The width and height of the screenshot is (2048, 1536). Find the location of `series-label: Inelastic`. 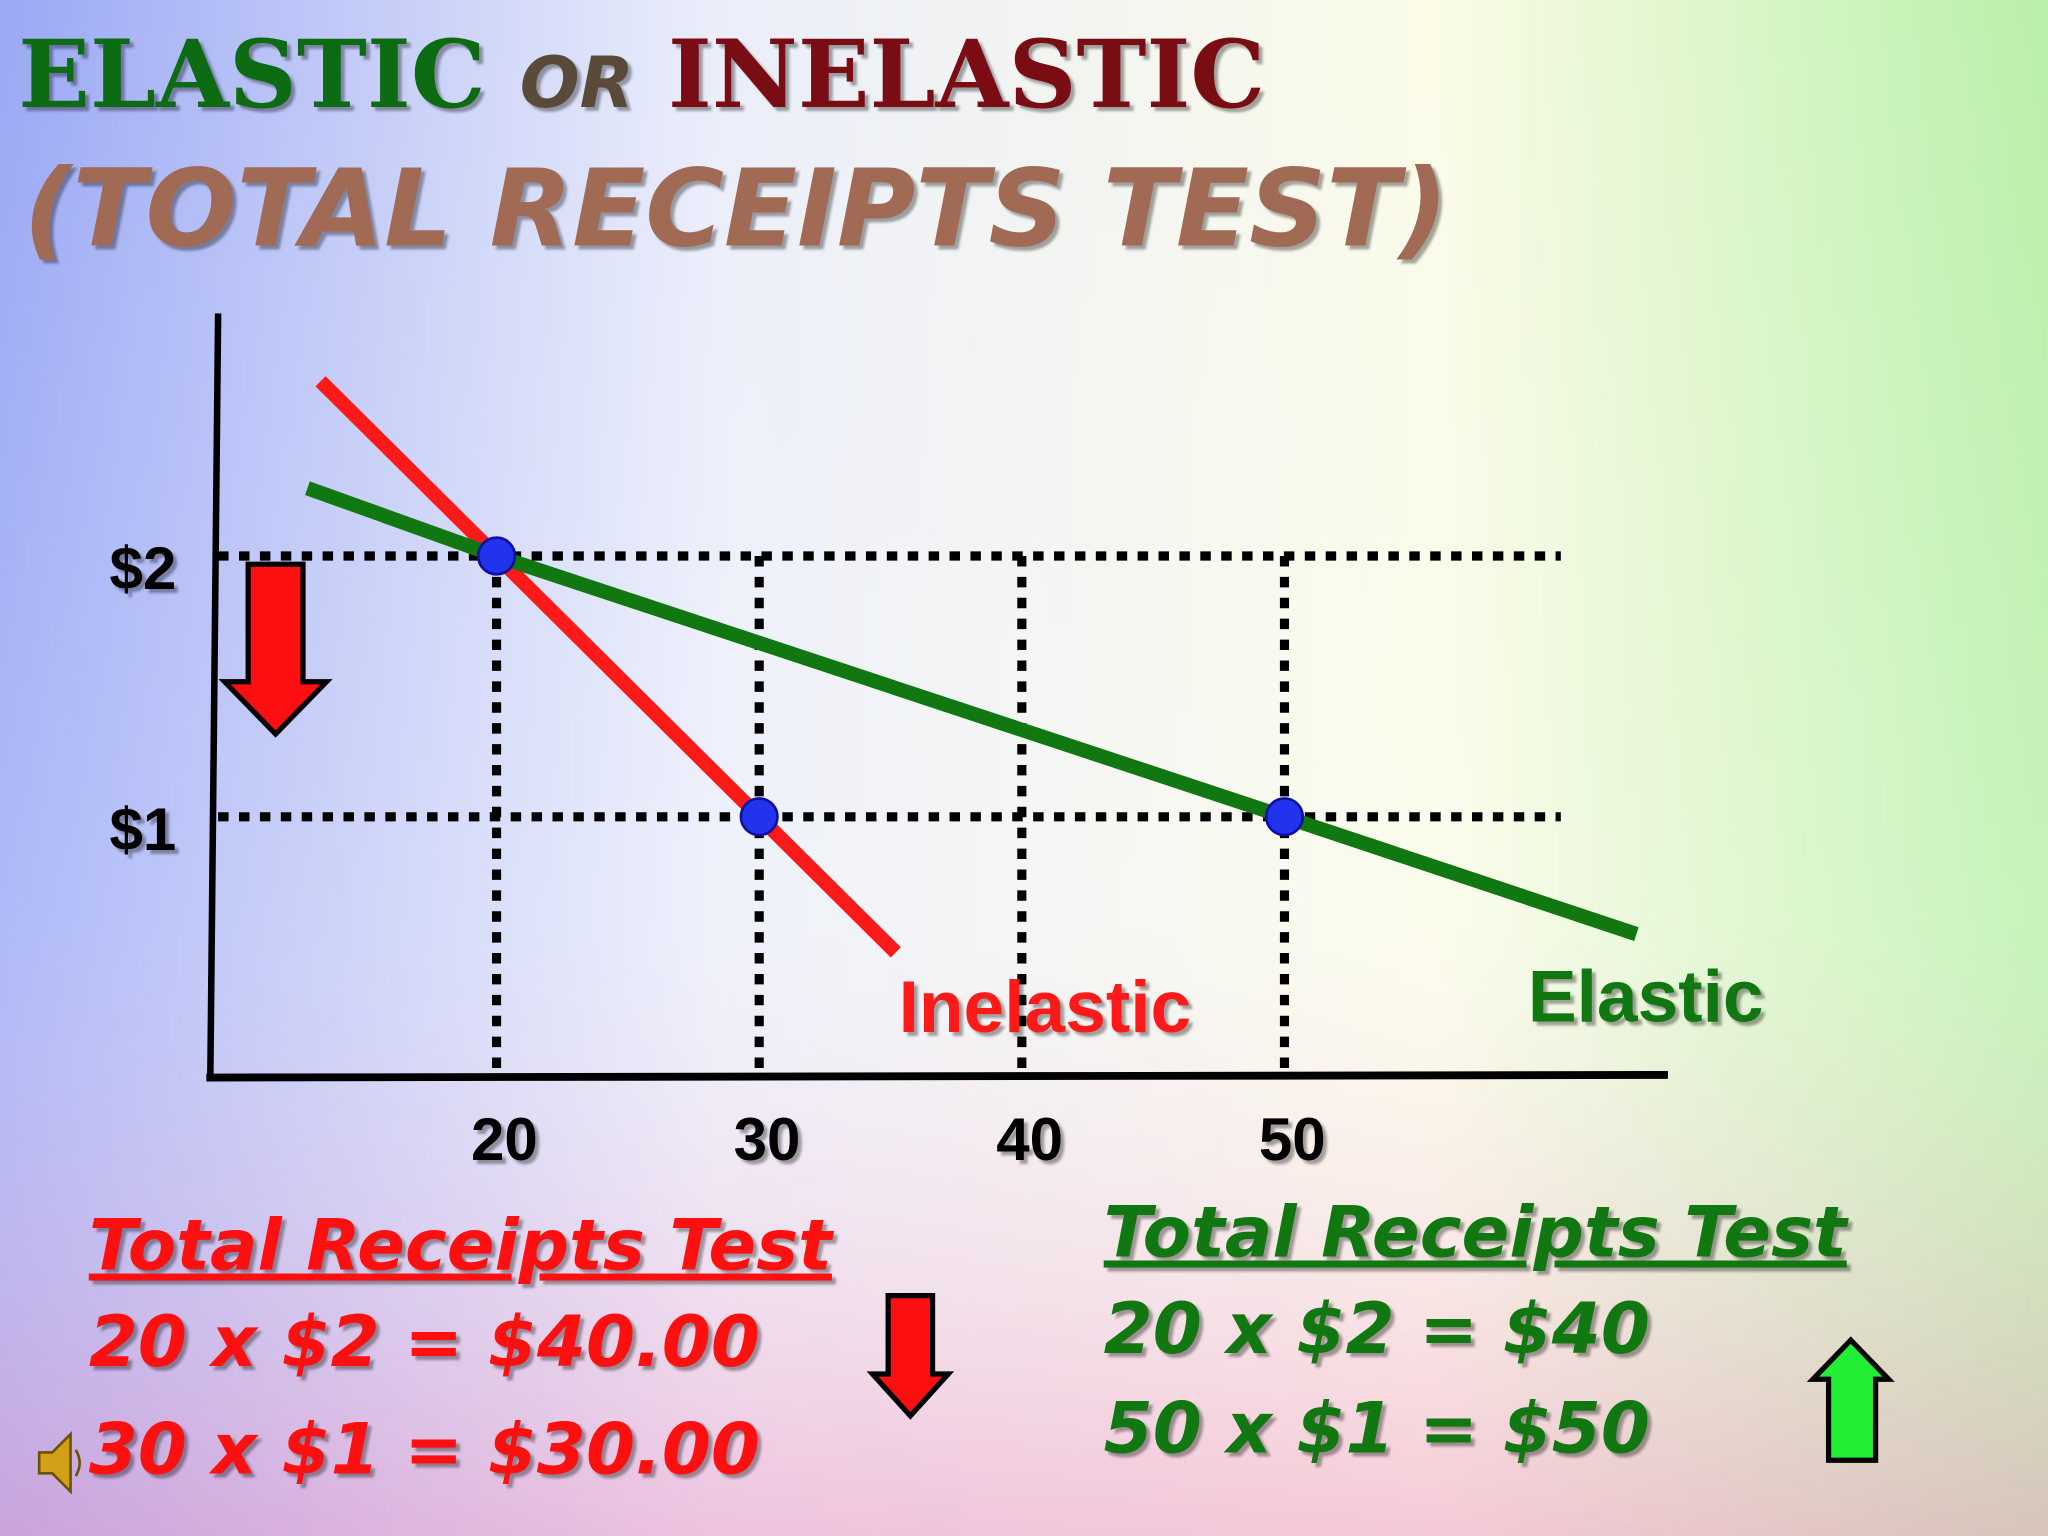

series-label: Inelastic is located at coordinates (1045, 1007).